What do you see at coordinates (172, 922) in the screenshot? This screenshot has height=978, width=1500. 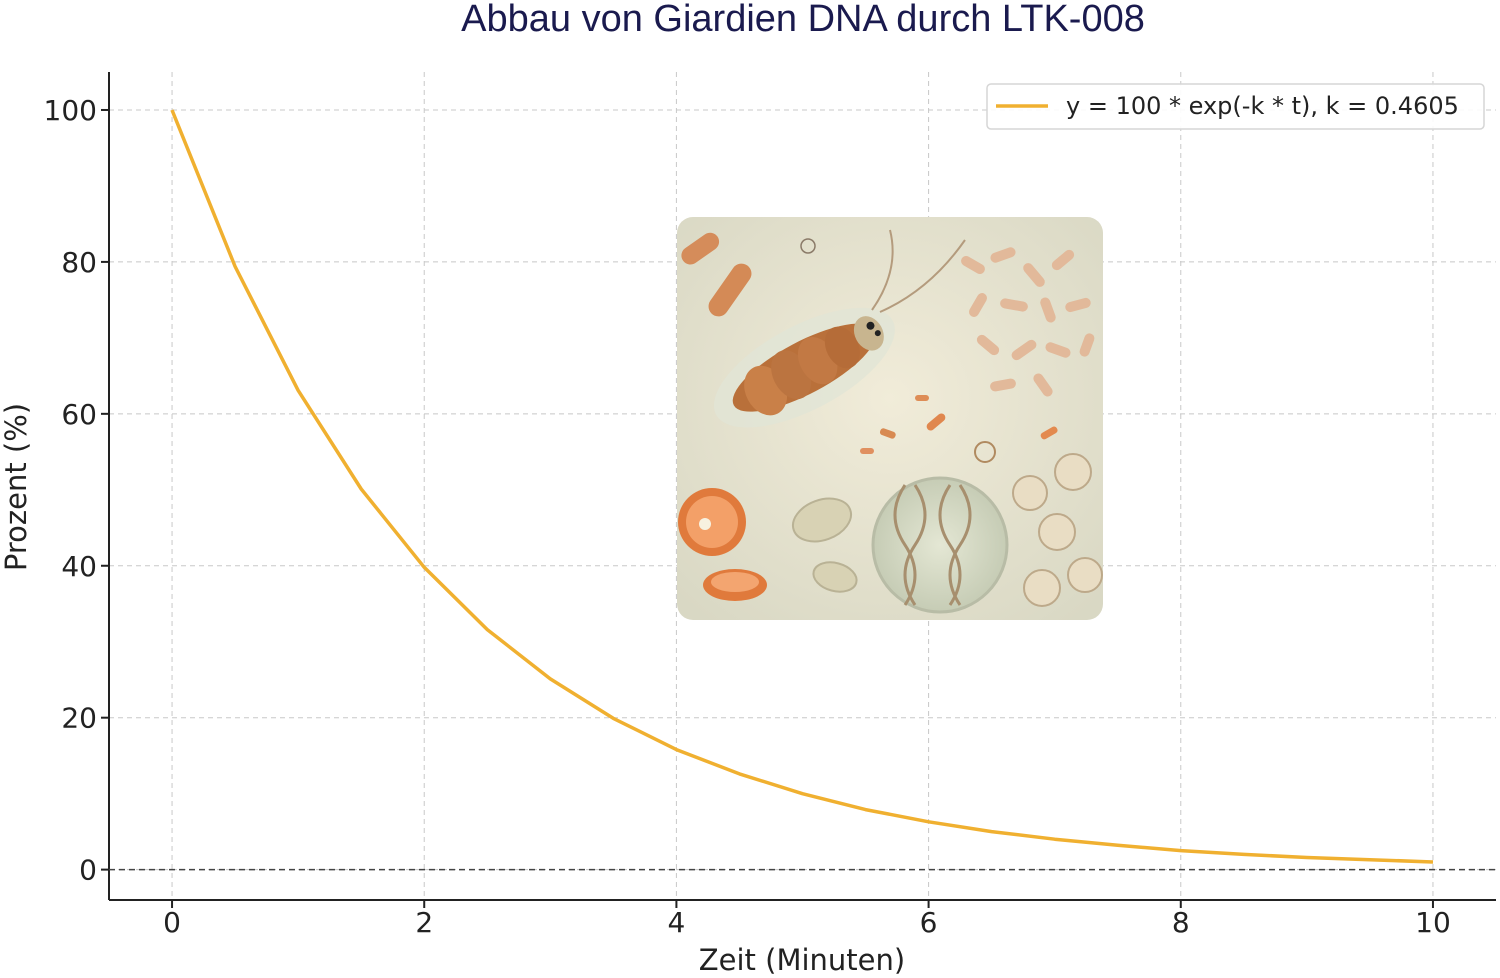 I see `x-tick-label: 0` at bounding box center [172, 922].